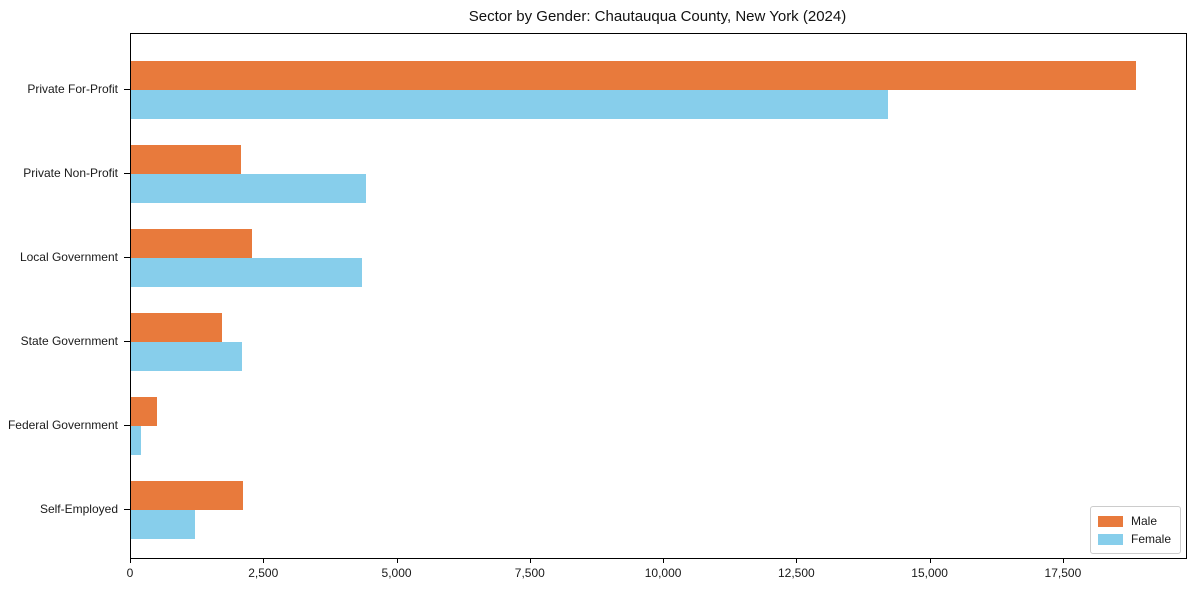 The width and height of the screenshot is (1200, 600). I want to click on female-bar-state-government, so click(186, 356).